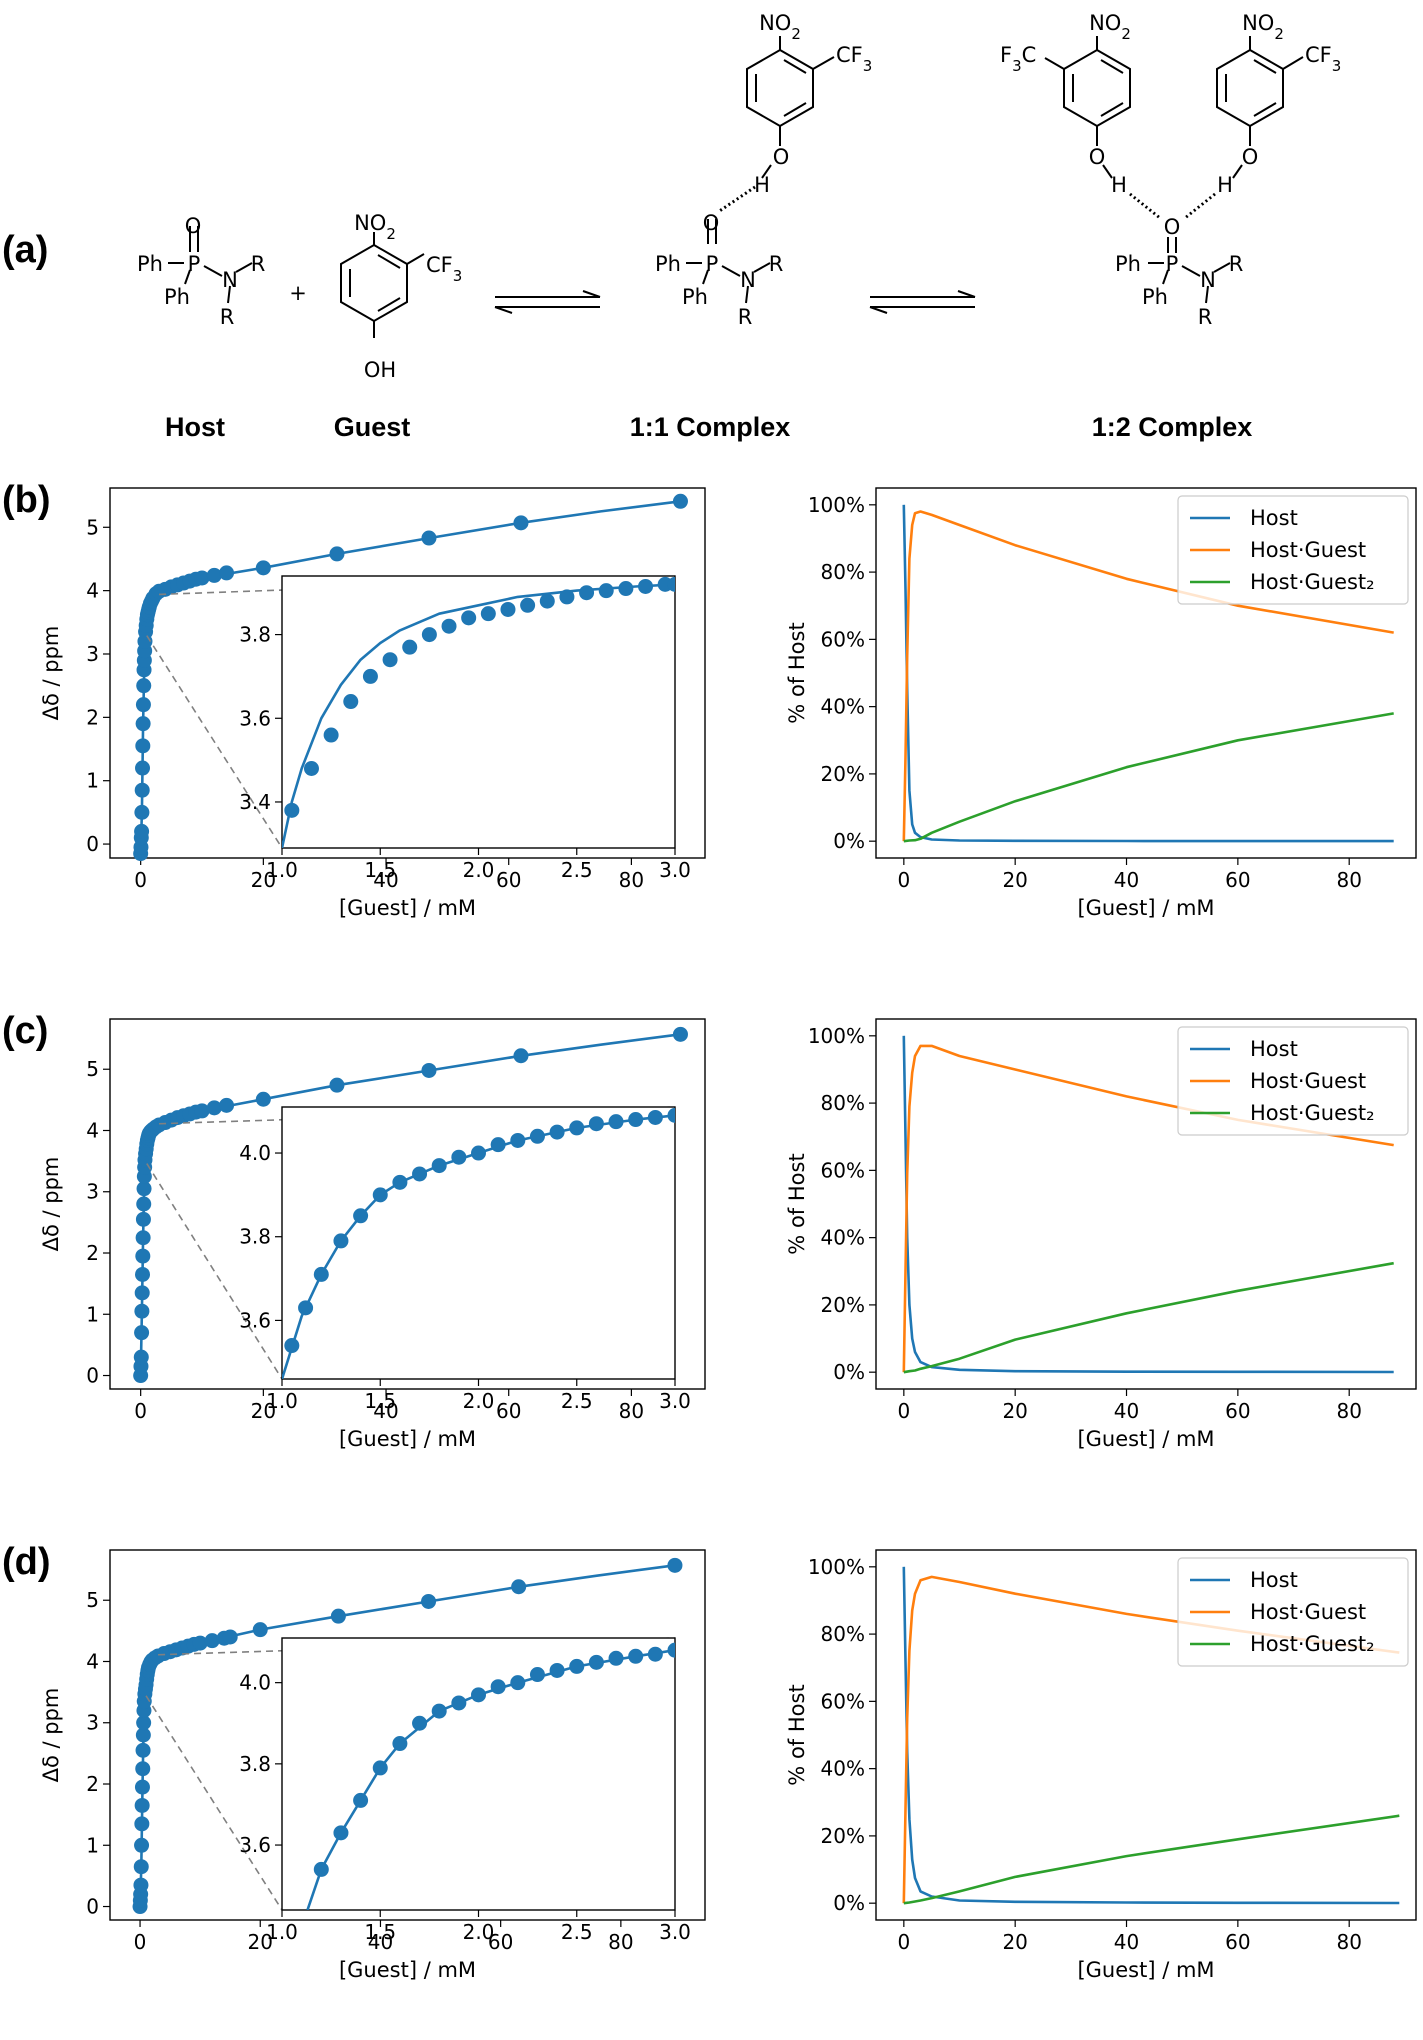 This screenshot has width=1423, height=2040. Describe the element at coordinates (195, 427) in the screenshot. I see `label-host: Host` at that location.